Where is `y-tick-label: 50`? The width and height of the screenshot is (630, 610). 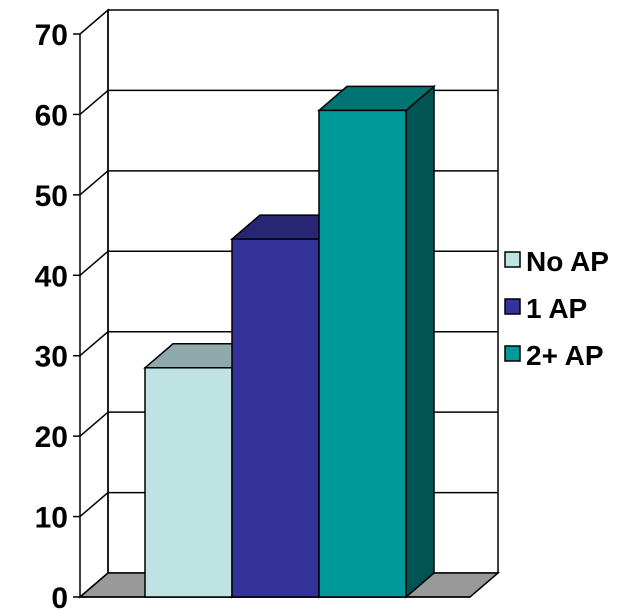 y-tick-label: 50 is located at coordinates (51, 196).